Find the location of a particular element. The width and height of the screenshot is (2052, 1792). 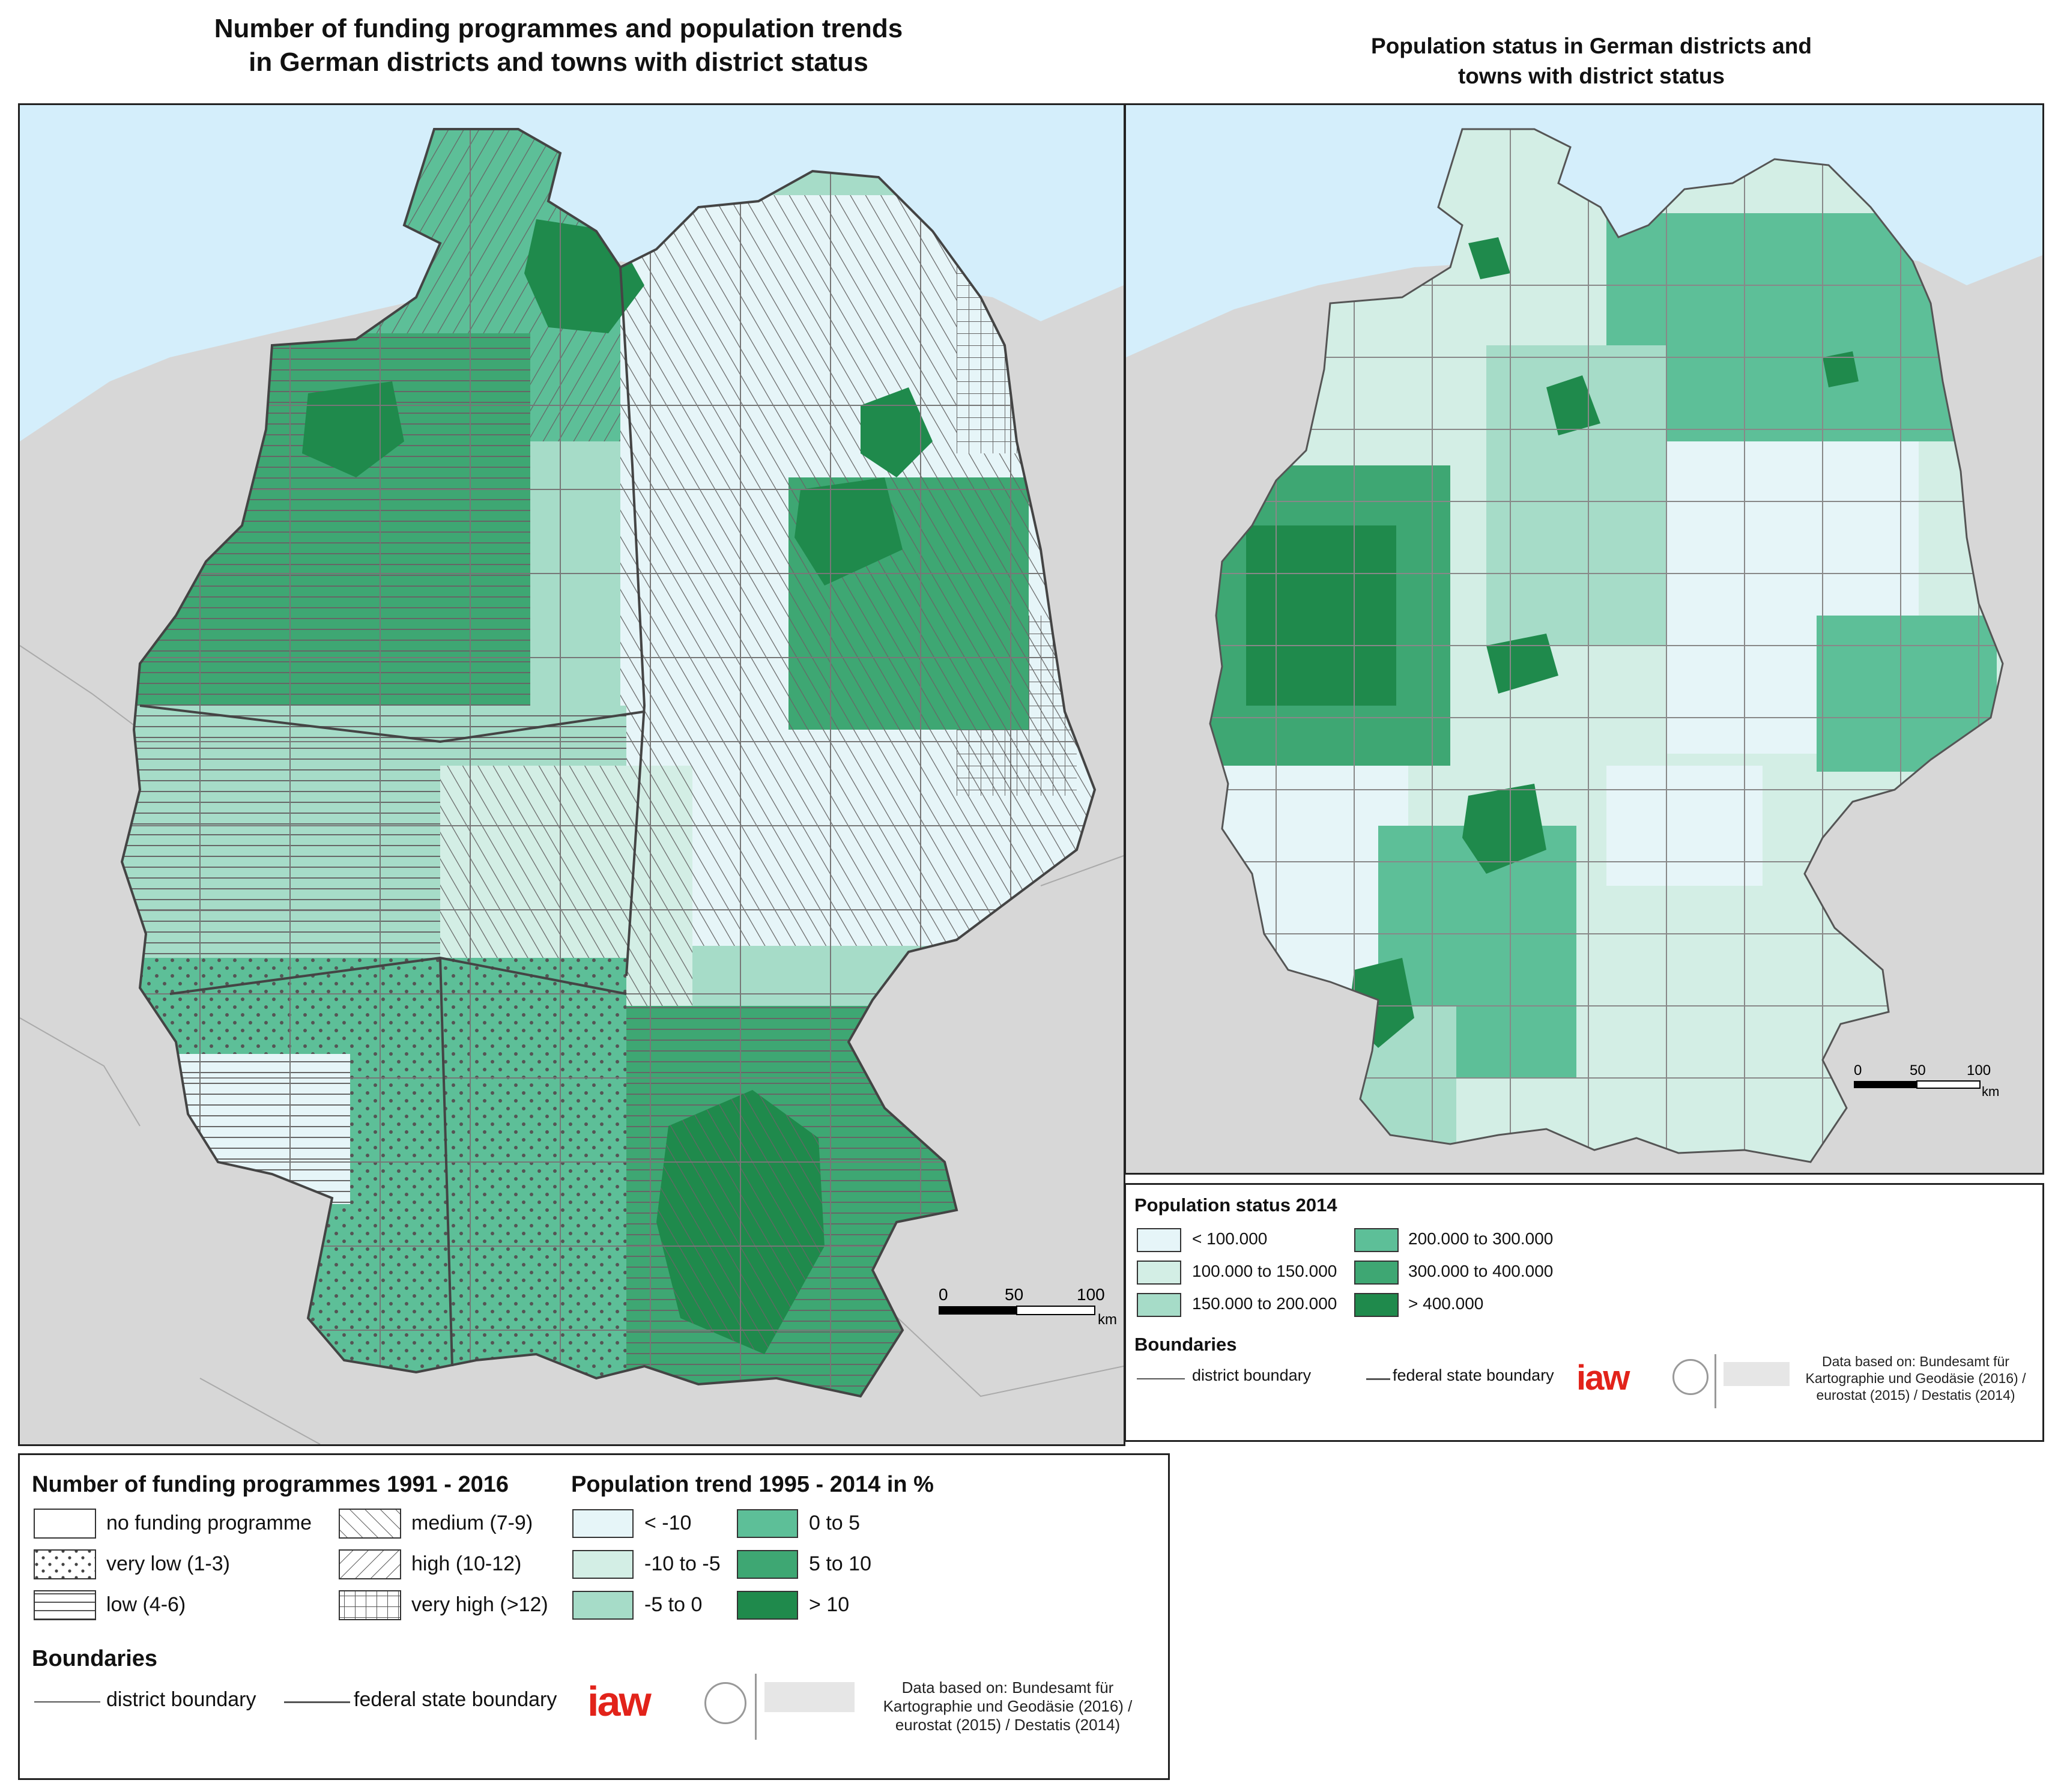

right-source-line2: Kartographie und Geodäsie (2016) / is located at coordinates (1916, 1378).